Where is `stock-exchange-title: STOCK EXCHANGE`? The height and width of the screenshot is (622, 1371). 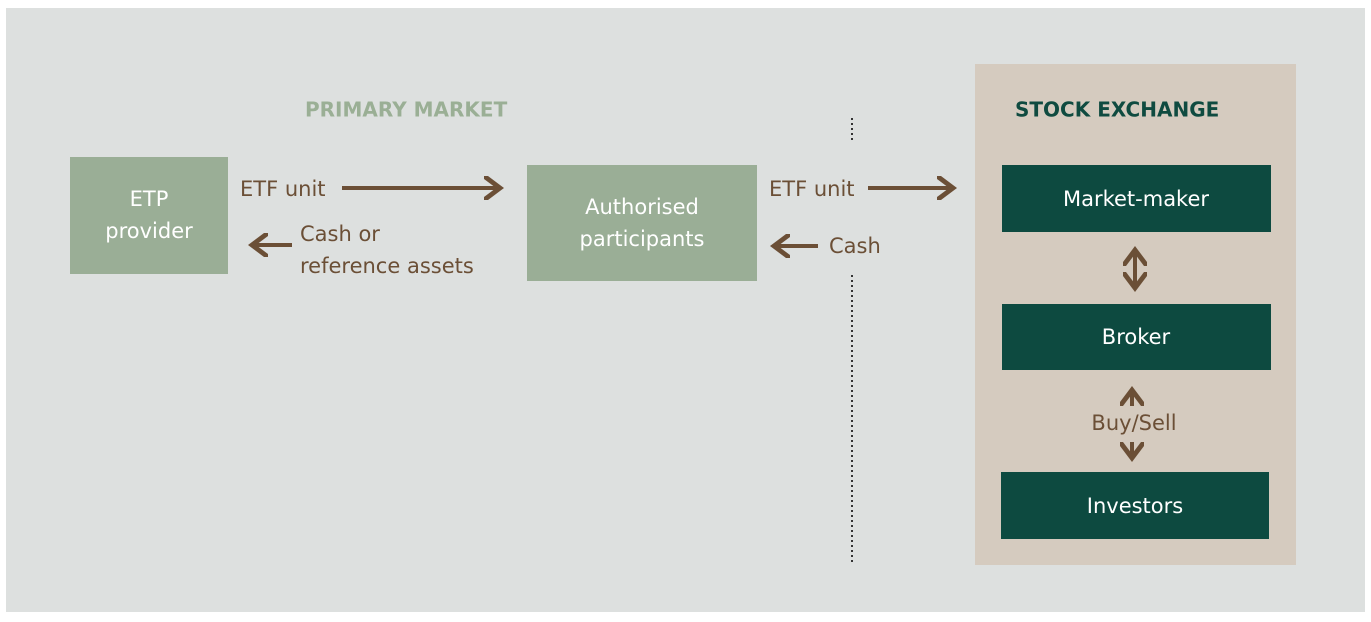
stock-exchange-title: STOCK EXCHANGE is located at coordinates (1117, 110).